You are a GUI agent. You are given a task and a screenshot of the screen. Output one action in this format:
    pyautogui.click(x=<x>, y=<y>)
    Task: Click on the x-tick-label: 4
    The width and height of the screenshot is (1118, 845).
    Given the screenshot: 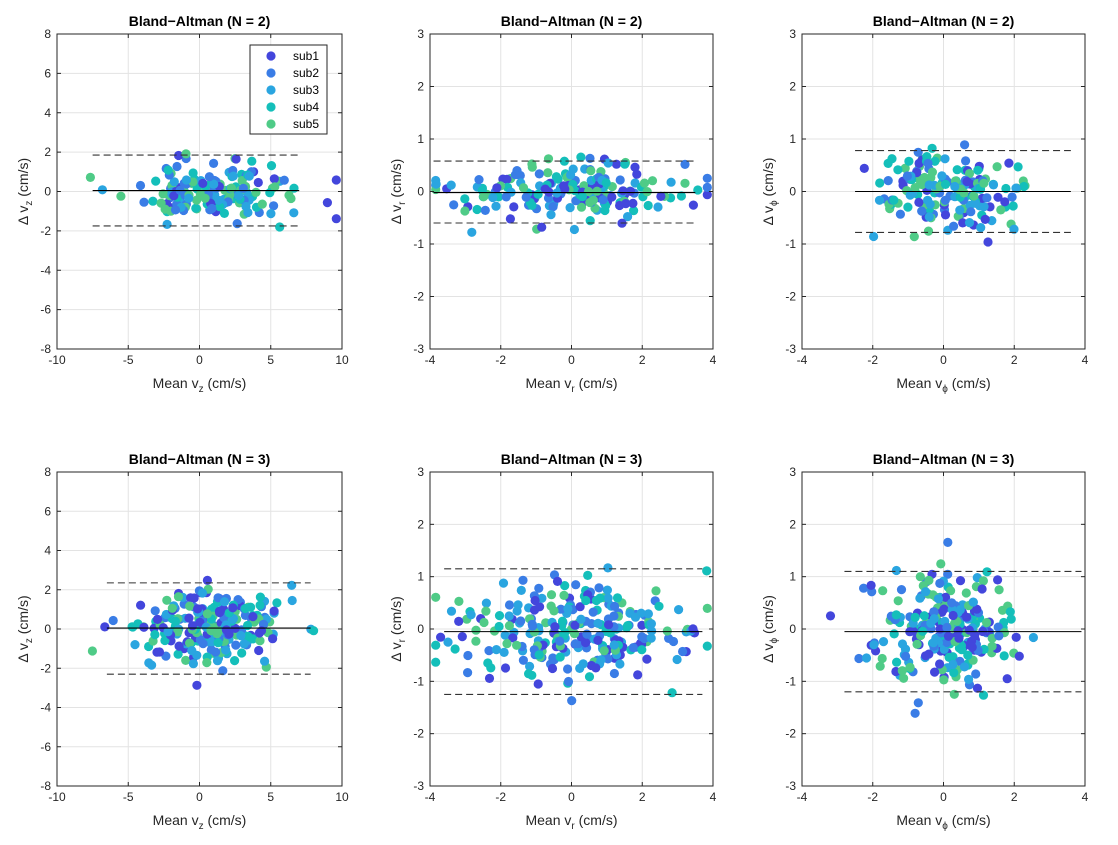 What is the action you would take?
    pyautogui.click(x=1085, y=360)
    